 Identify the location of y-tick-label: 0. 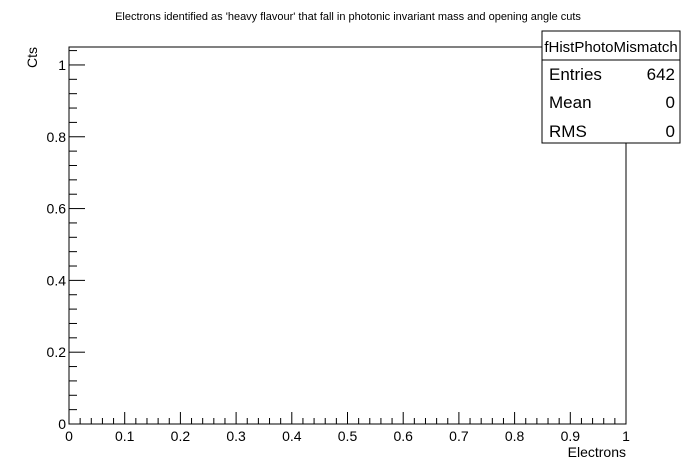
(62, 424).